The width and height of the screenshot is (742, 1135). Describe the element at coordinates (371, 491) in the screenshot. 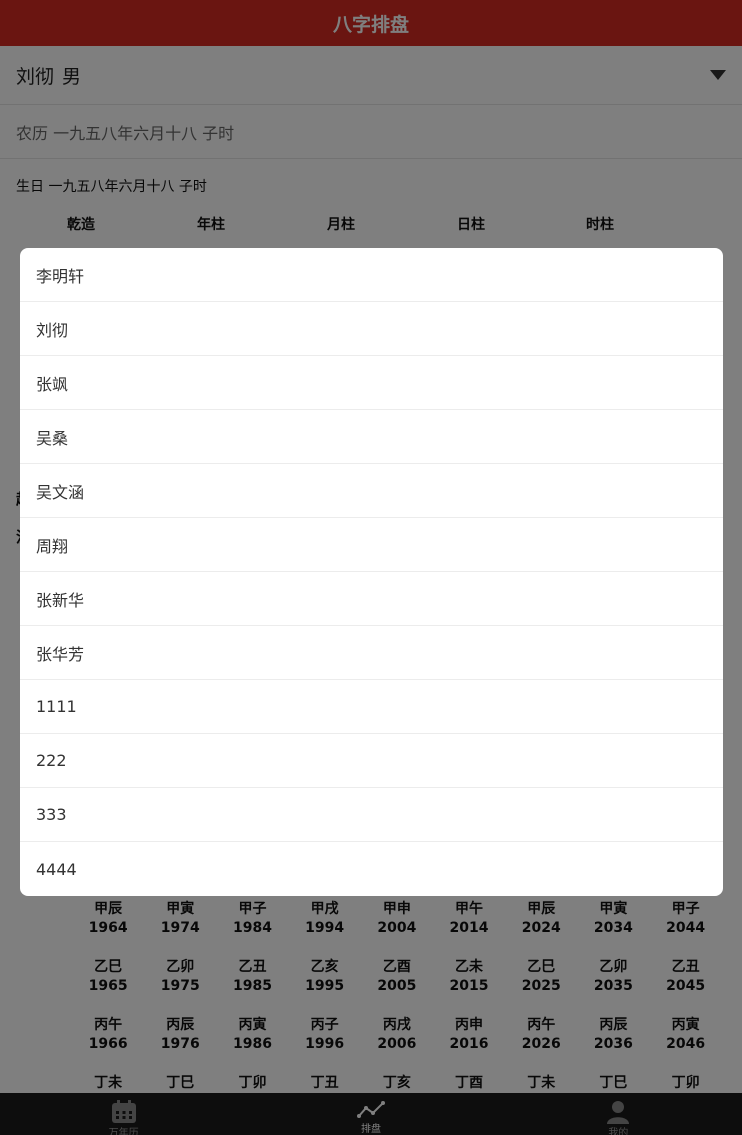

I see `picker-item: 吴文涵` at that location.